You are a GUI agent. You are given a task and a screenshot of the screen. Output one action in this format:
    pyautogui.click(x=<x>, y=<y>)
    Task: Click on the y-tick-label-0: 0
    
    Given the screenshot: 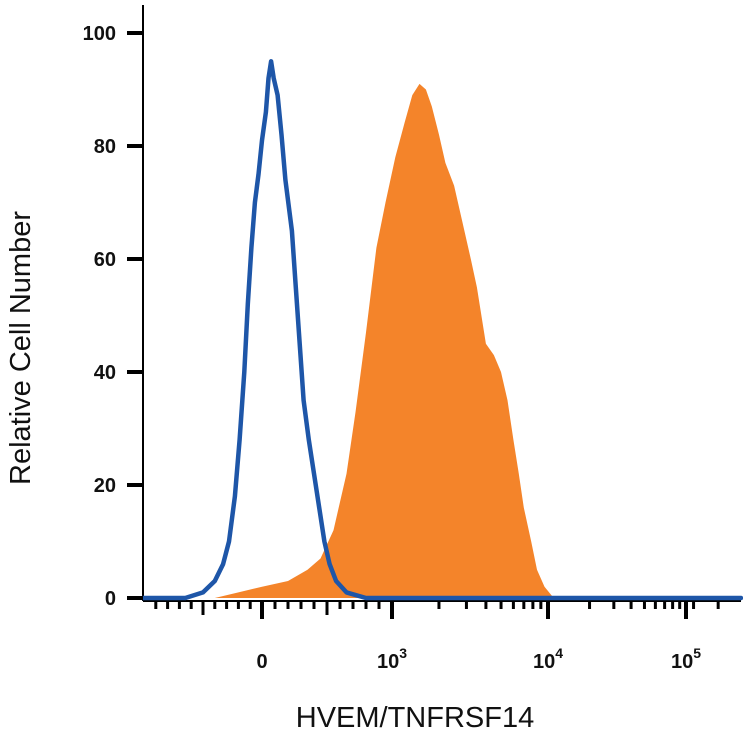 What is the action you would take?
    pyautogui.click(x=110, y=599)
    